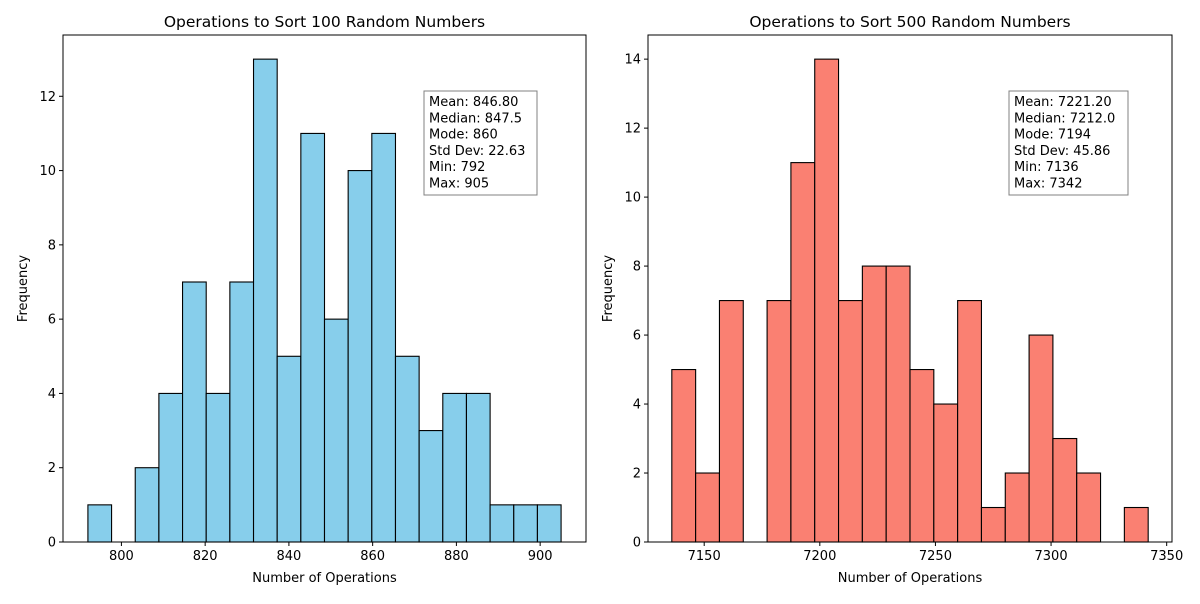  I want to click on stats-line: Mode: 7194, so click(1052, 135).